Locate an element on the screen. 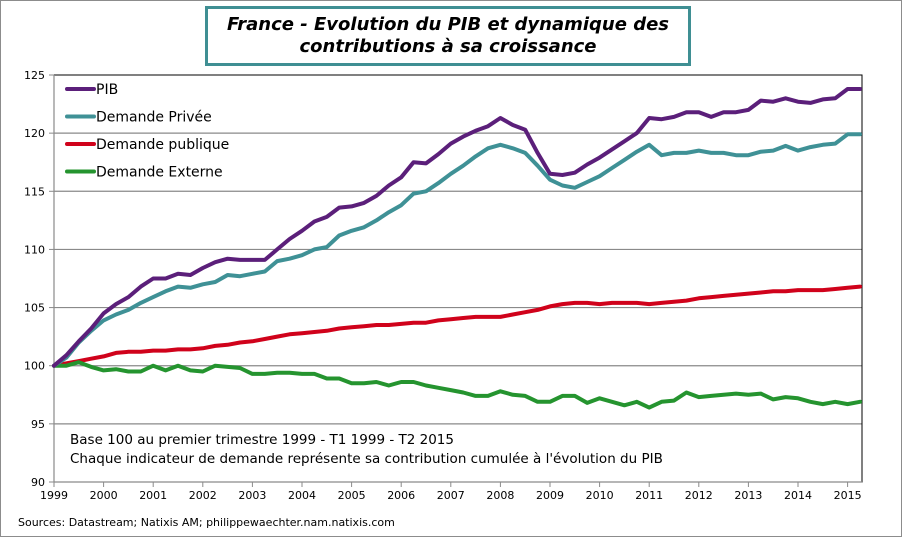  chart-title-line-2: contributions à sa croissance is located at coordinates (448, 46).